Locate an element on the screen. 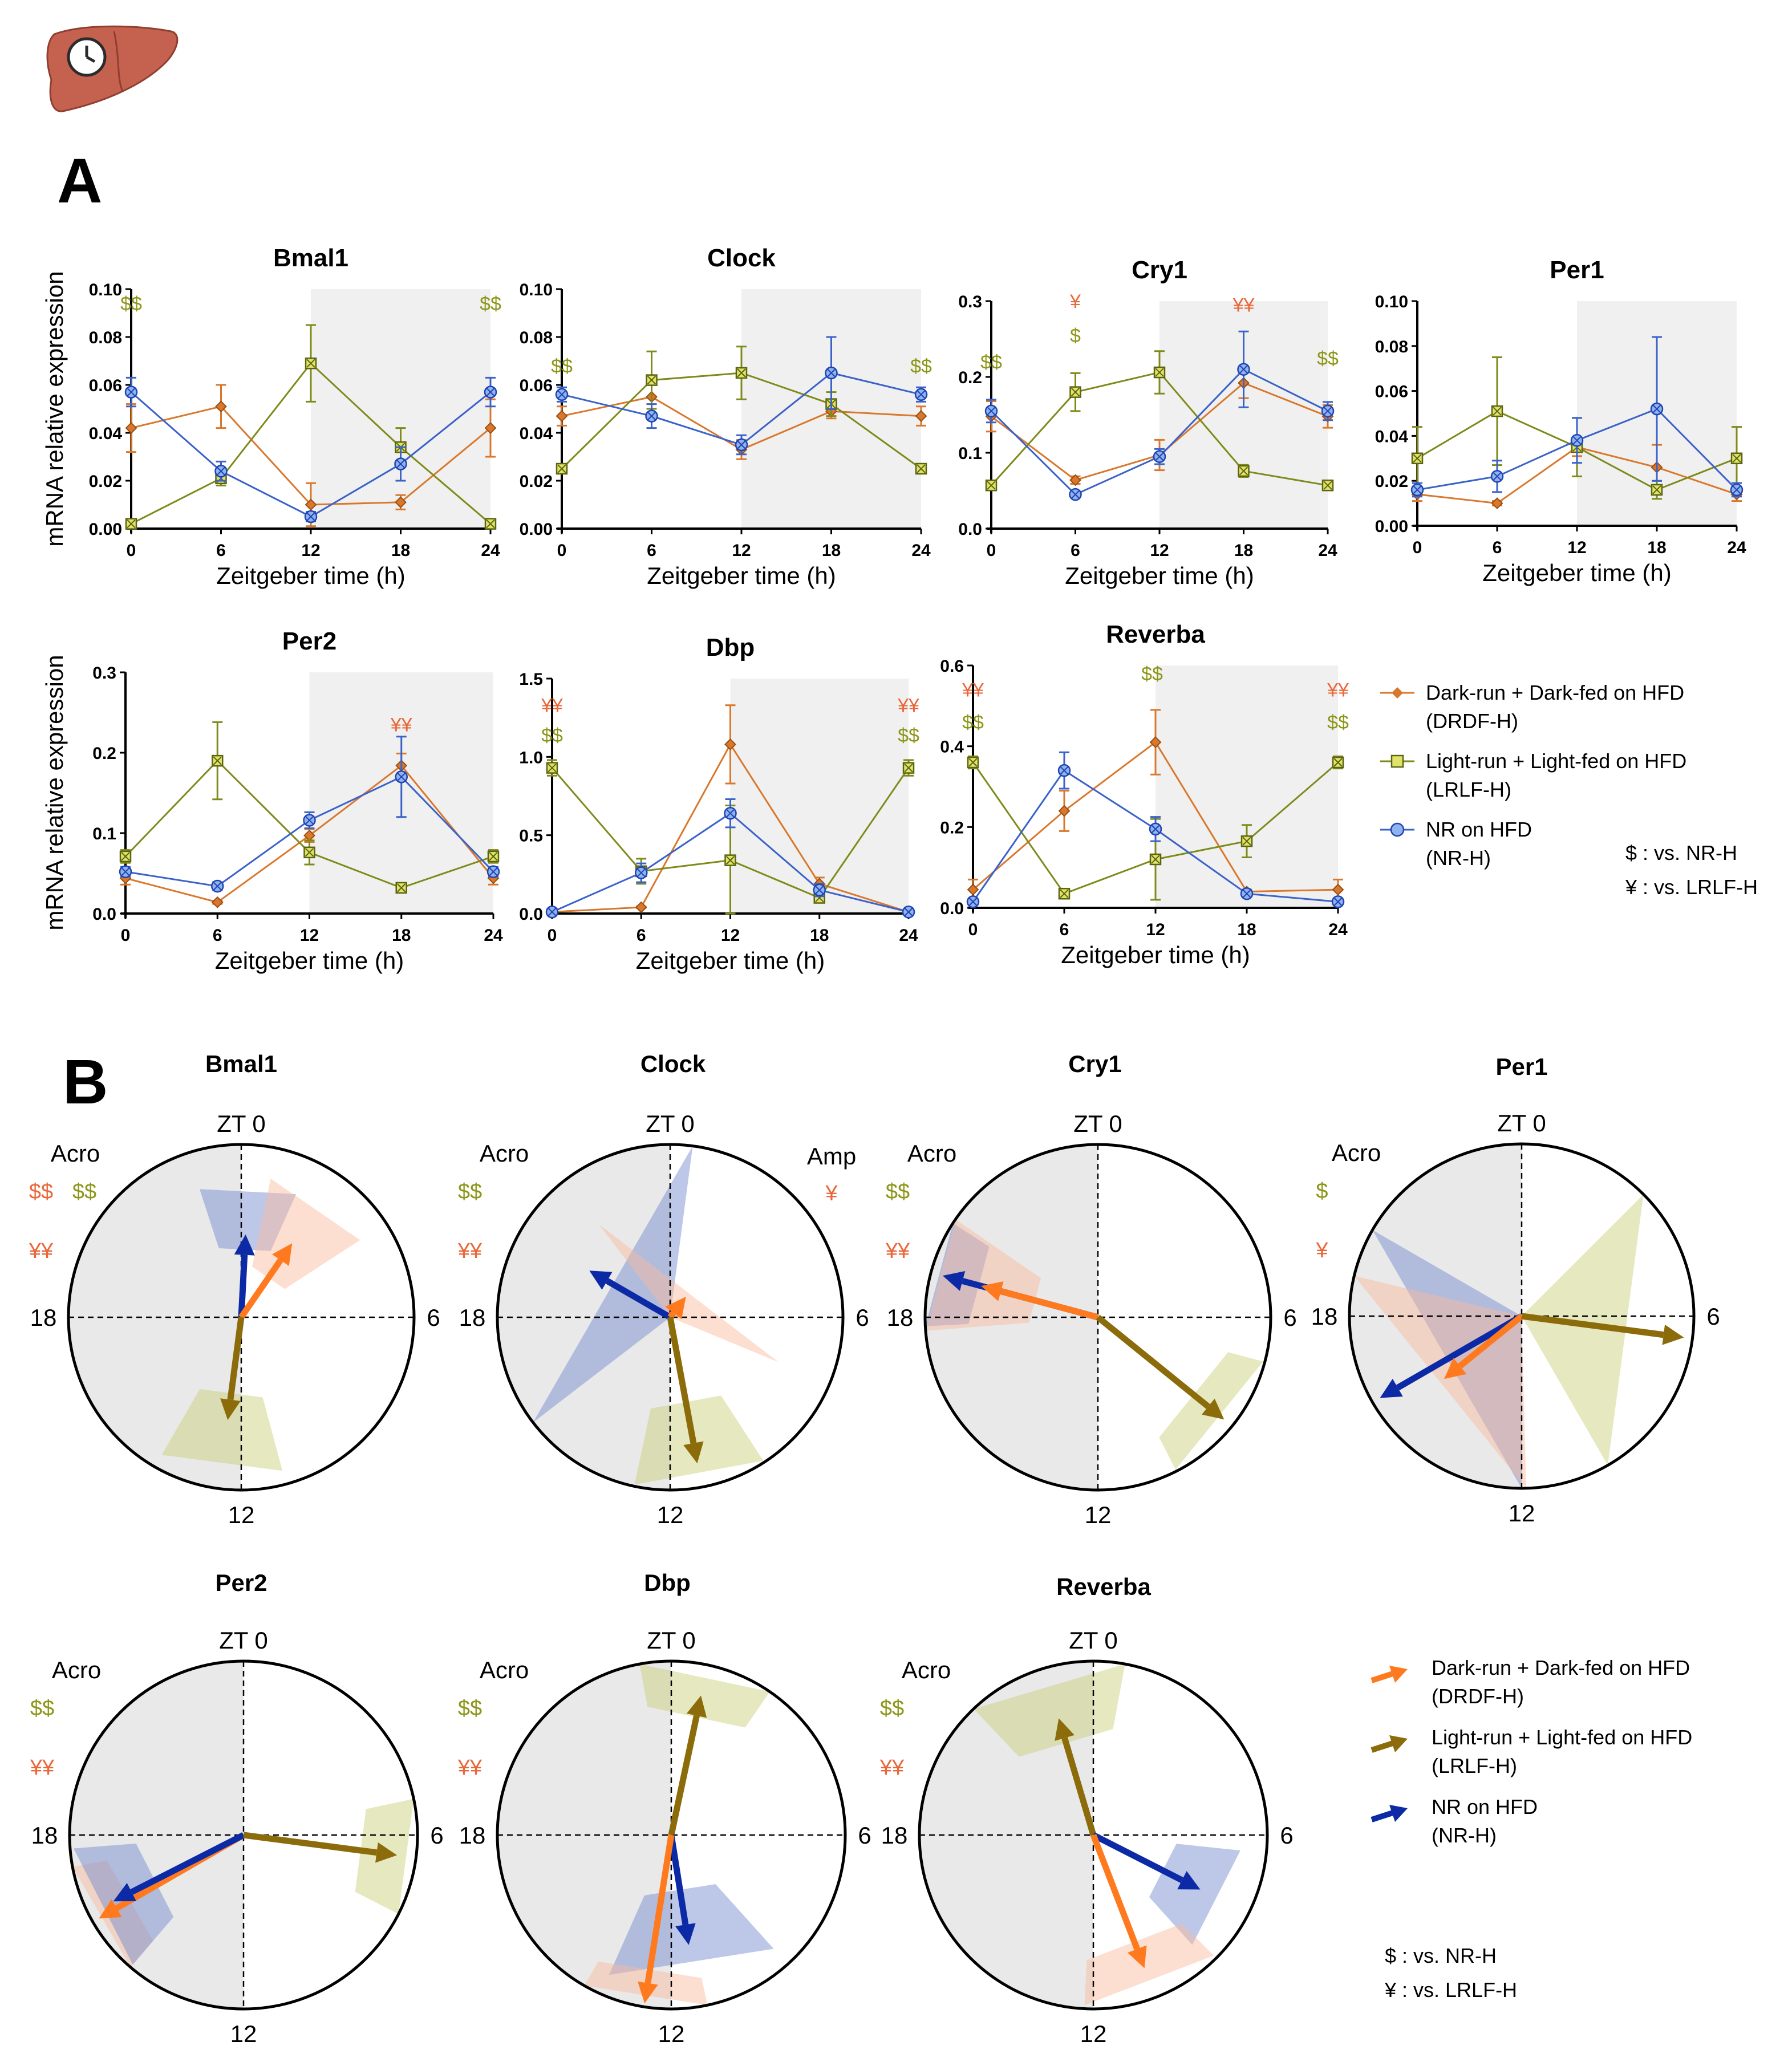  y-tick-label: 1.5 is located at coordinates (531, 679).